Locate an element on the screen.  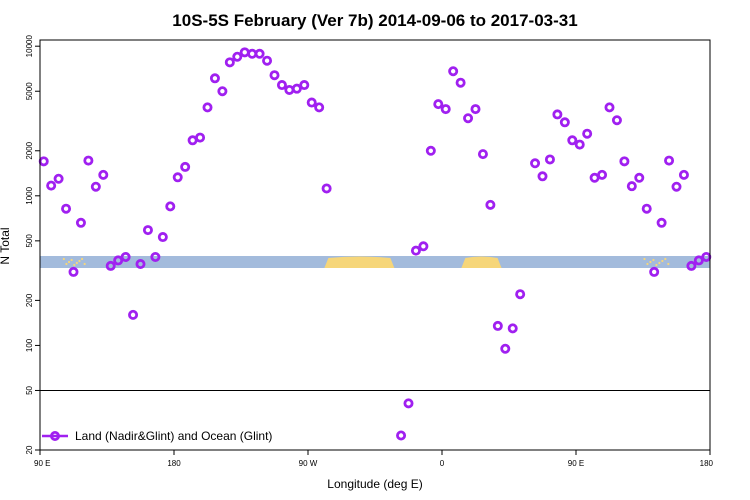
y-axis: 20 50 100 200 500 1000 2000 5000 10000 is located at coordinates (32, 244).